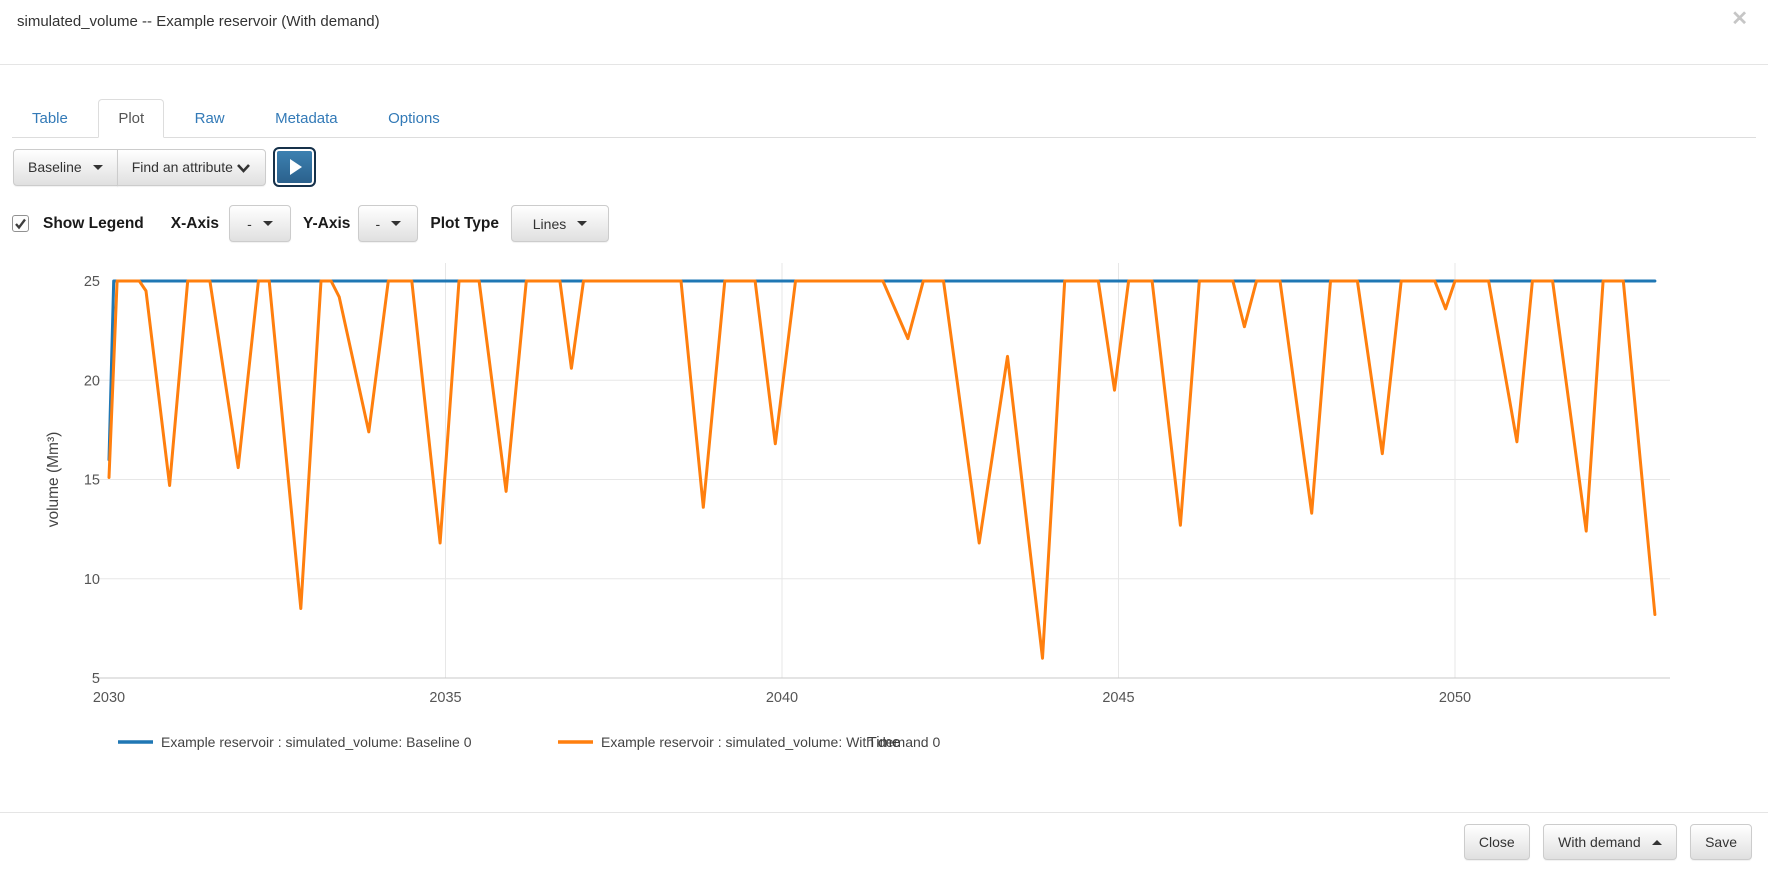 This screenshot has width=1768, height=870. Describe the element at coordinates (92, 580) in the screenshot. I see `svg-text: 10` at that location.